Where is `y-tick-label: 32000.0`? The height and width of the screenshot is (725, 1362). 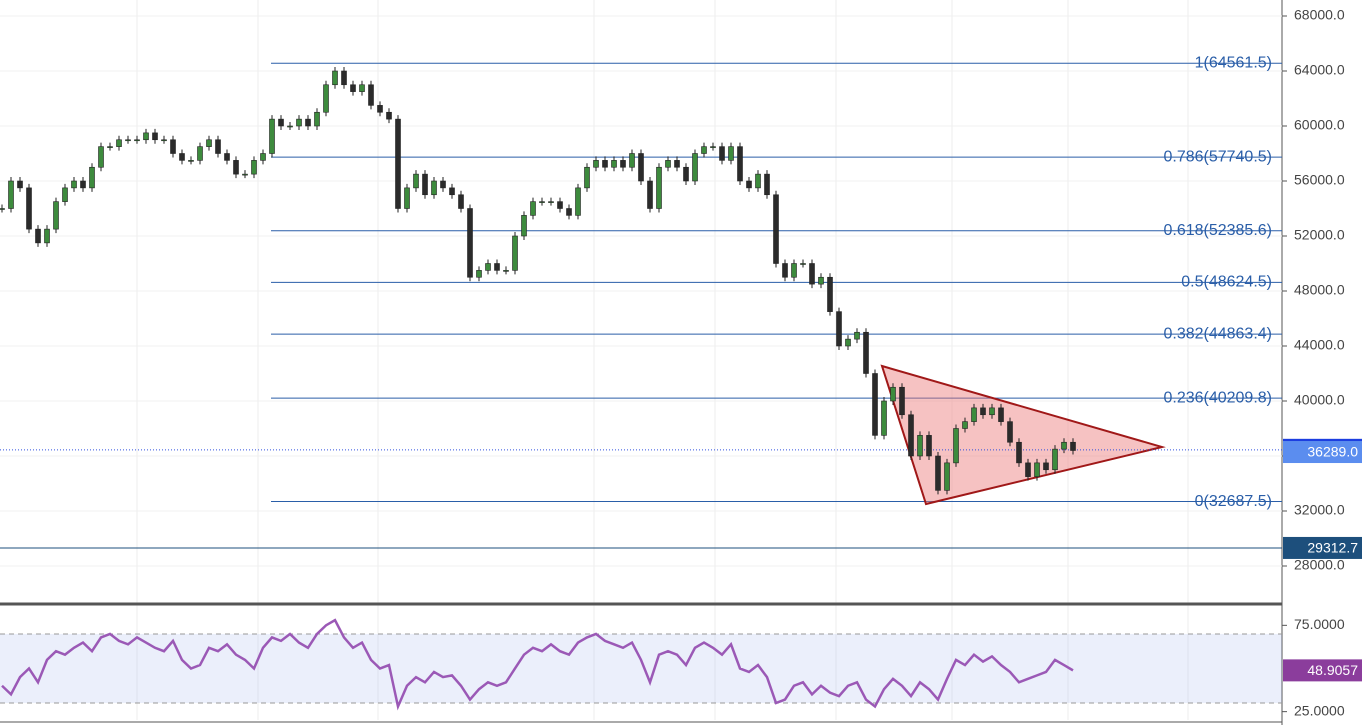 y-tick-label: 32000.0 is located at coordinates (1319, 510).